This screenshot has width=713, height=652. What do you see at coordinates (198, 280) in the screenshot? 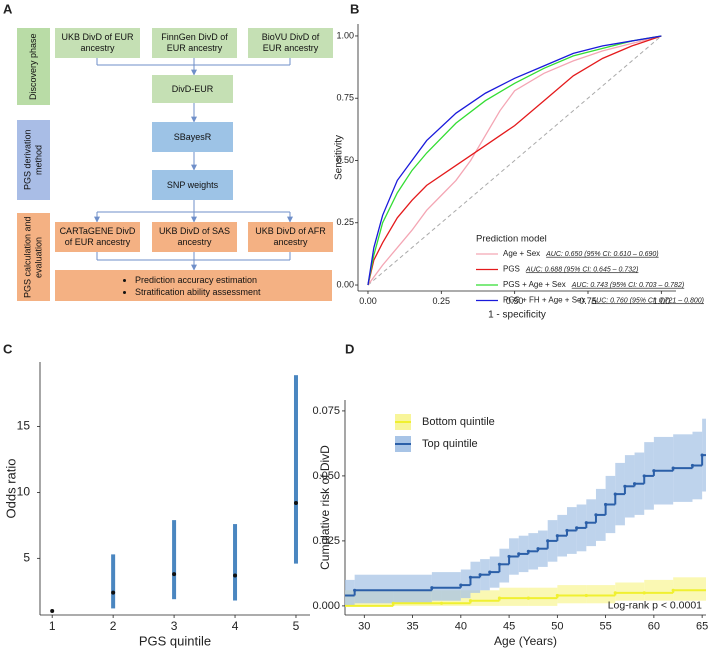
I see `bullet: Prediction accuracy estimation` at bounding box center [198, 280].